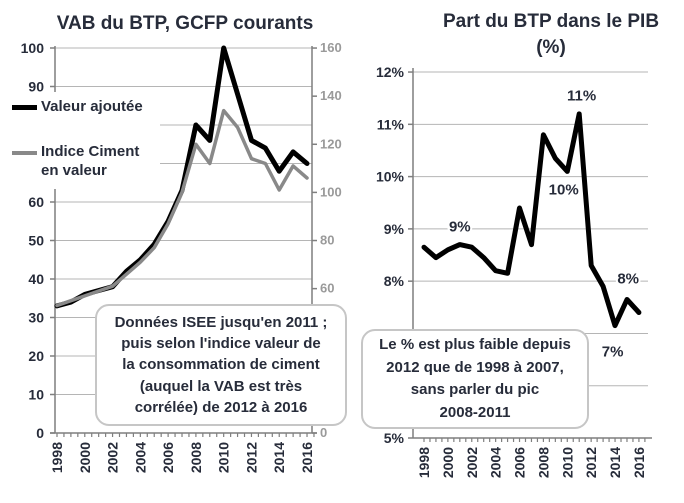 The image size is (684, 503). I want to click on svg-text: 120, so click(331, 143).